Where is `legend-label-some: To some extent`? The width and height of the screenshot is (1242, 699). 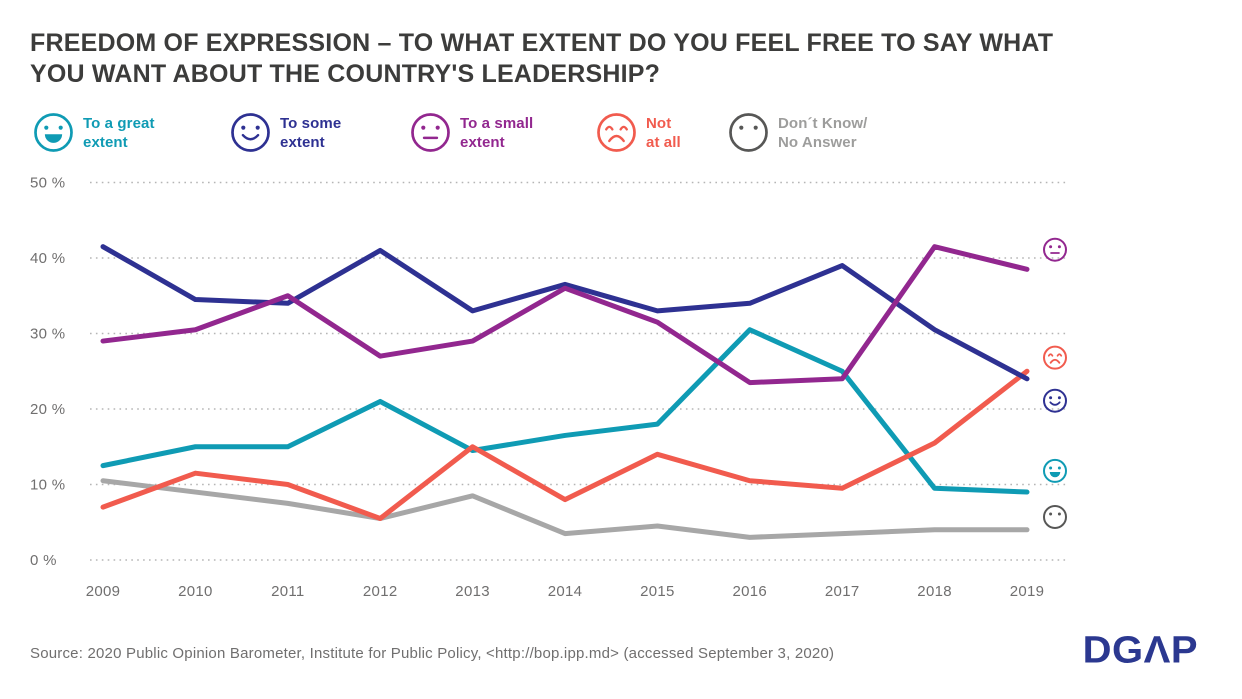
legend-label-some: To some extent is located at coordinates (310, 132).